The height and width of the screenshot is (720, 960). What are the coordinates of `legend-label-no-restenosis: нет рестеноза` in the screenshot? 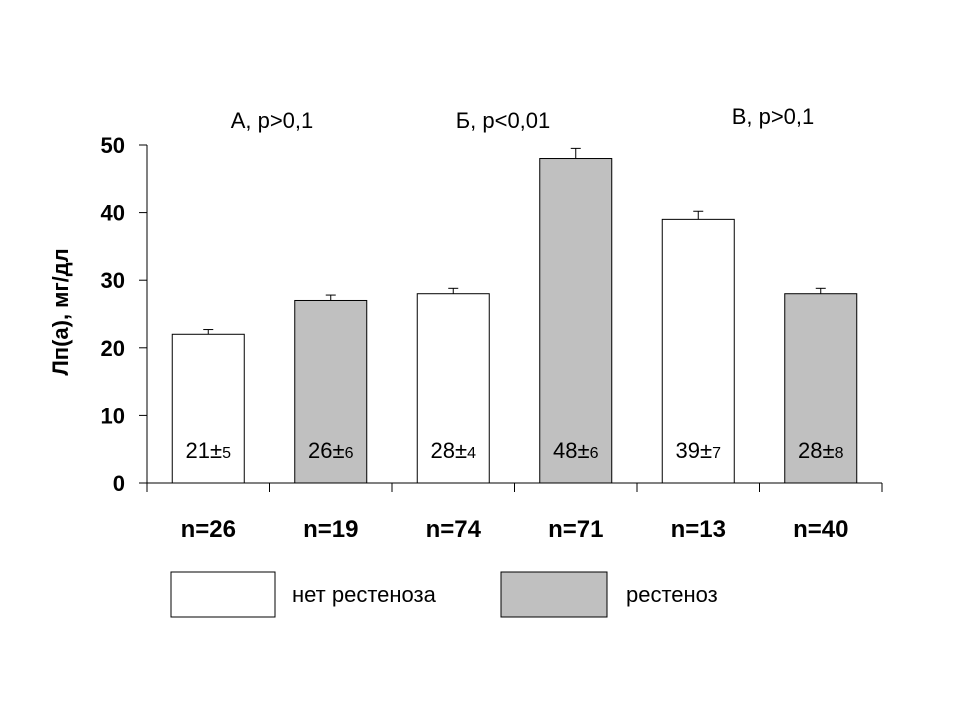 It's located at (364, 594).